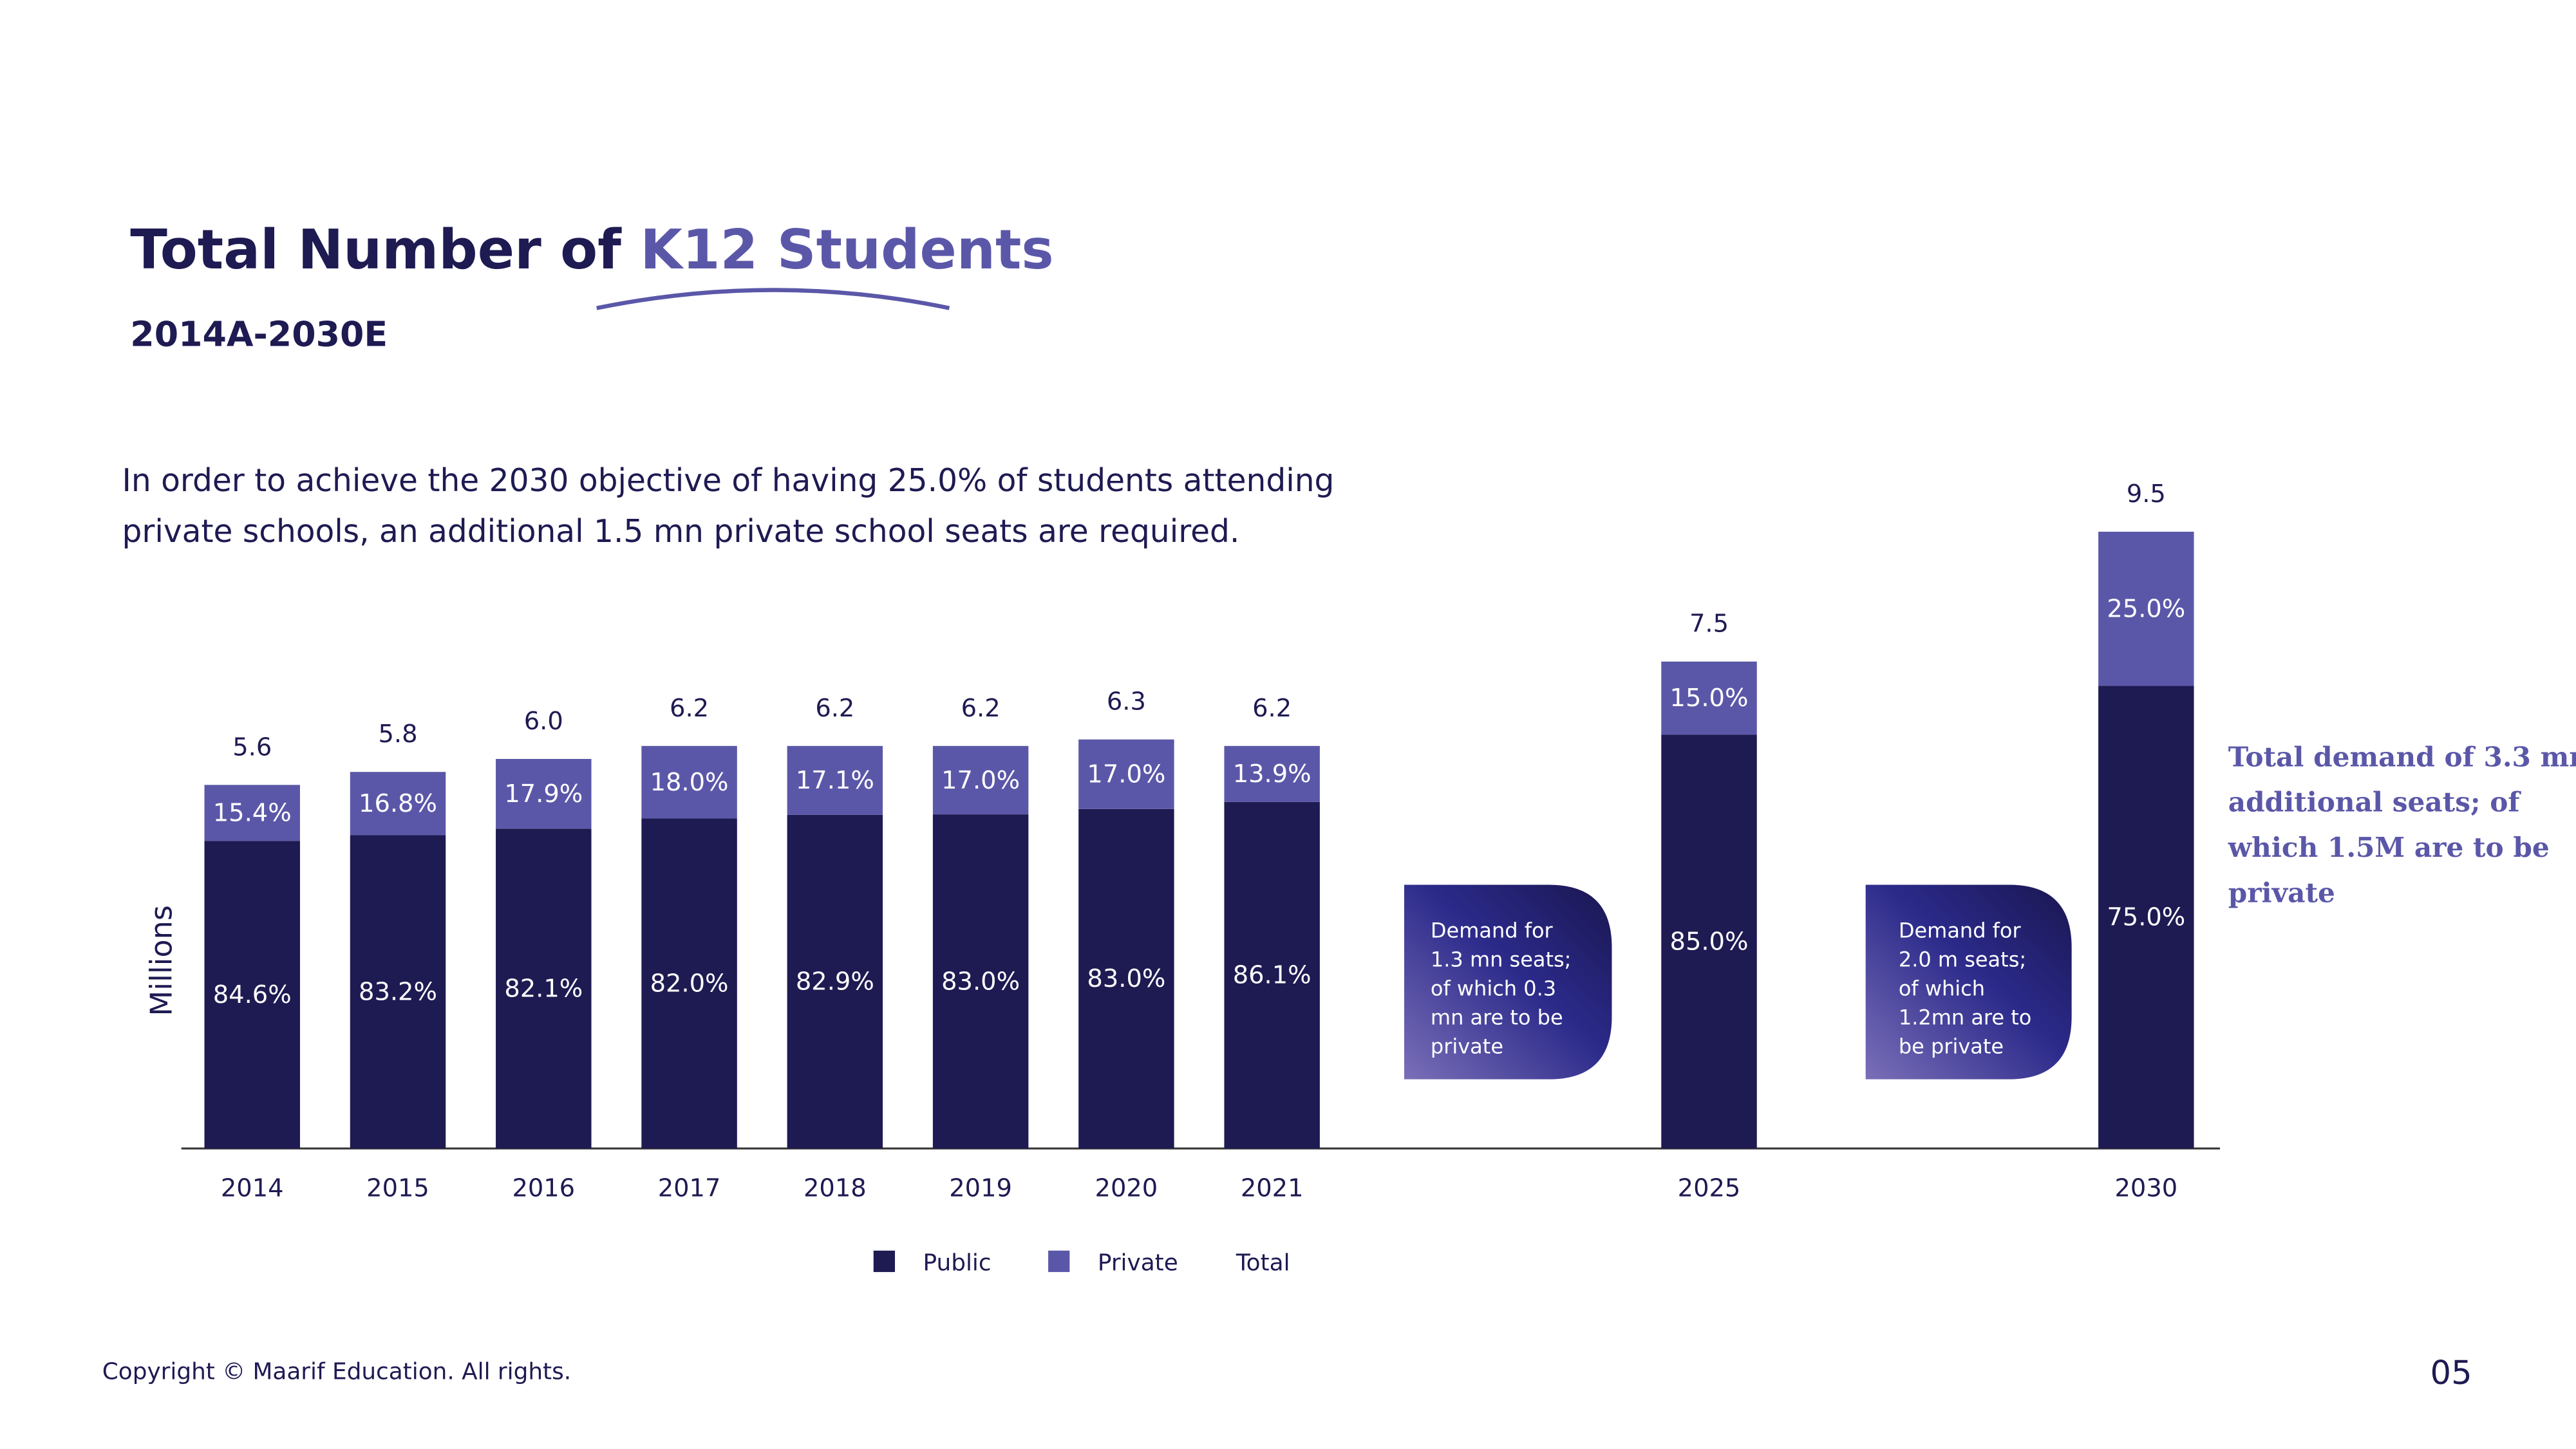 Image resolution: width=2576 pixels, height=1449 pixels. I want to click on x-tick-label: 2016, so click(543, 1187).